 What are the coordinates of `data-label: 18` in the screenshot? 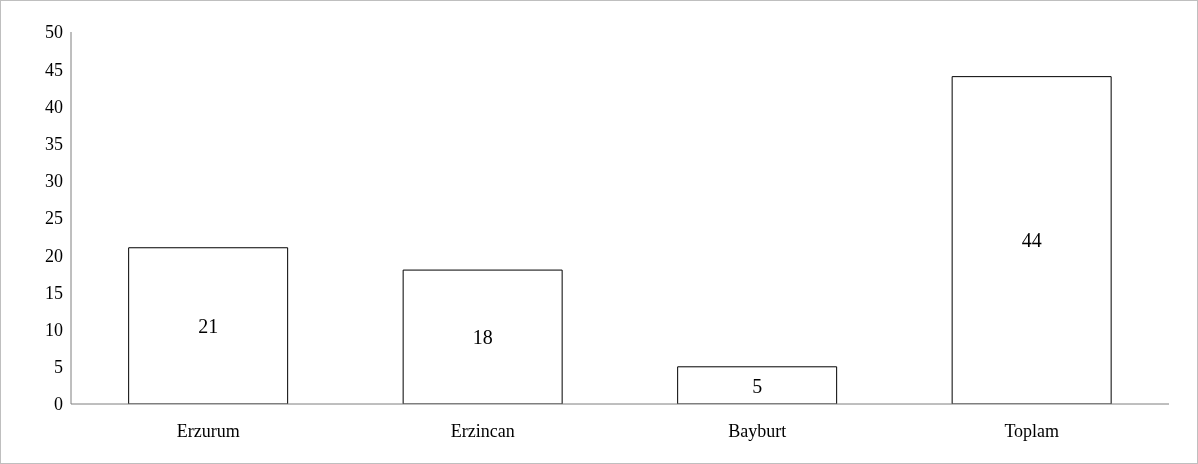 It's located at (482, 337).